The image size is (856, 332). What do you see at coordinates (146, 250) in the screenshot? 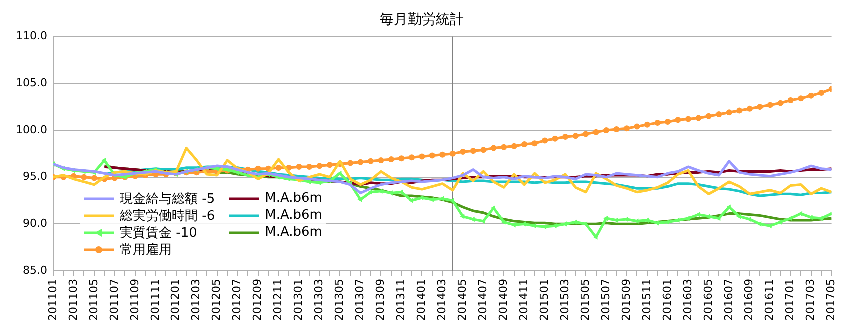
I see `legend-label: 常用雇用` at bounding box center [146, 250].